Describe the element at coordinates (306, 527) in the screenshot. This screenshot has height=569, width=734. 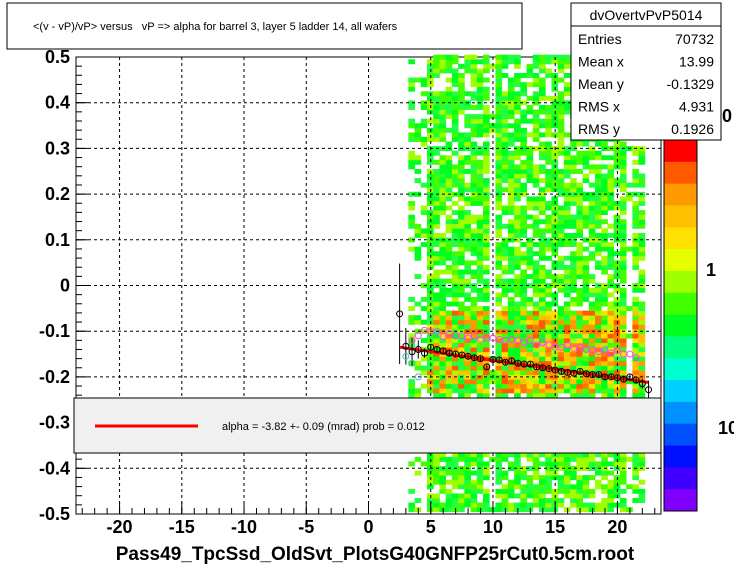
I see `x-tick-label: -5` at that location.